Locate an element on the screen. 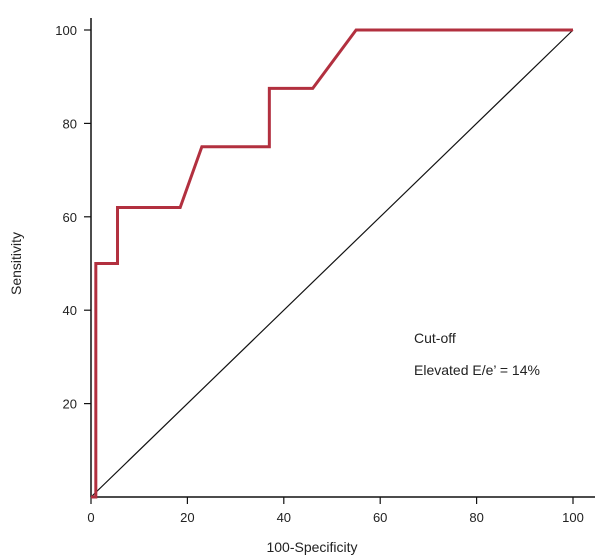 The width and height of the screenshot is (608, 558). x-tick-label: 100 is located at coordinates (573, 517).